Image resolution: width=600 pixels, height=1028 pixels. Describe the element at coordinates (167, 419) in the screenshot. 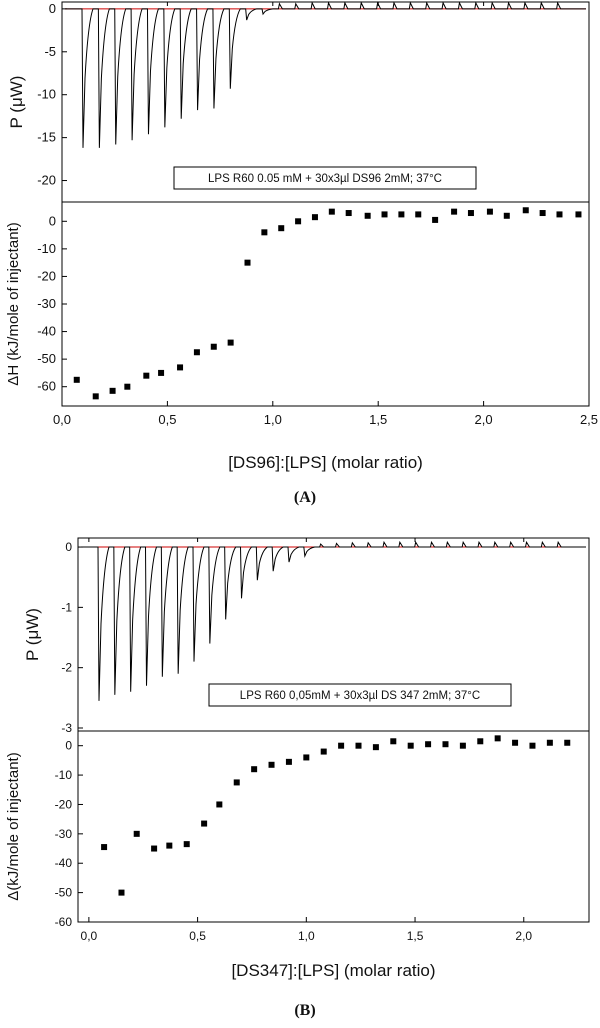

I see `x-tick-label: 0,5` at that location.